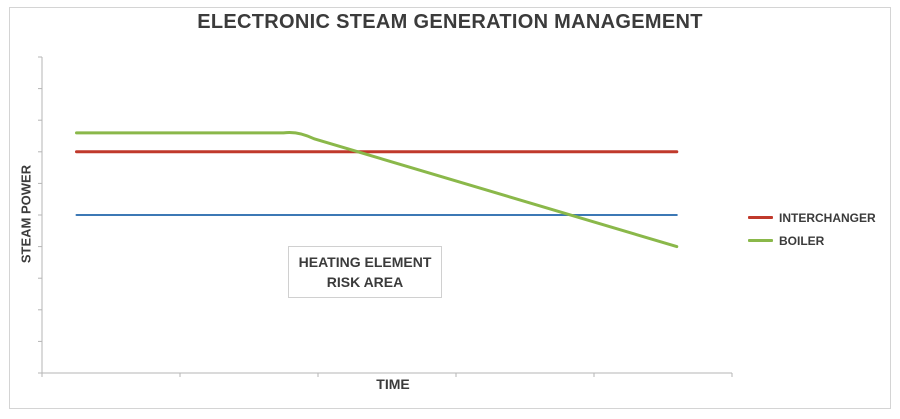 This screenshot has width=900, height=419. What do you see at coordinates (760, 217) in the screenshot?
I see `legend-swatch-interchanger` at bounding box center [760, 217].